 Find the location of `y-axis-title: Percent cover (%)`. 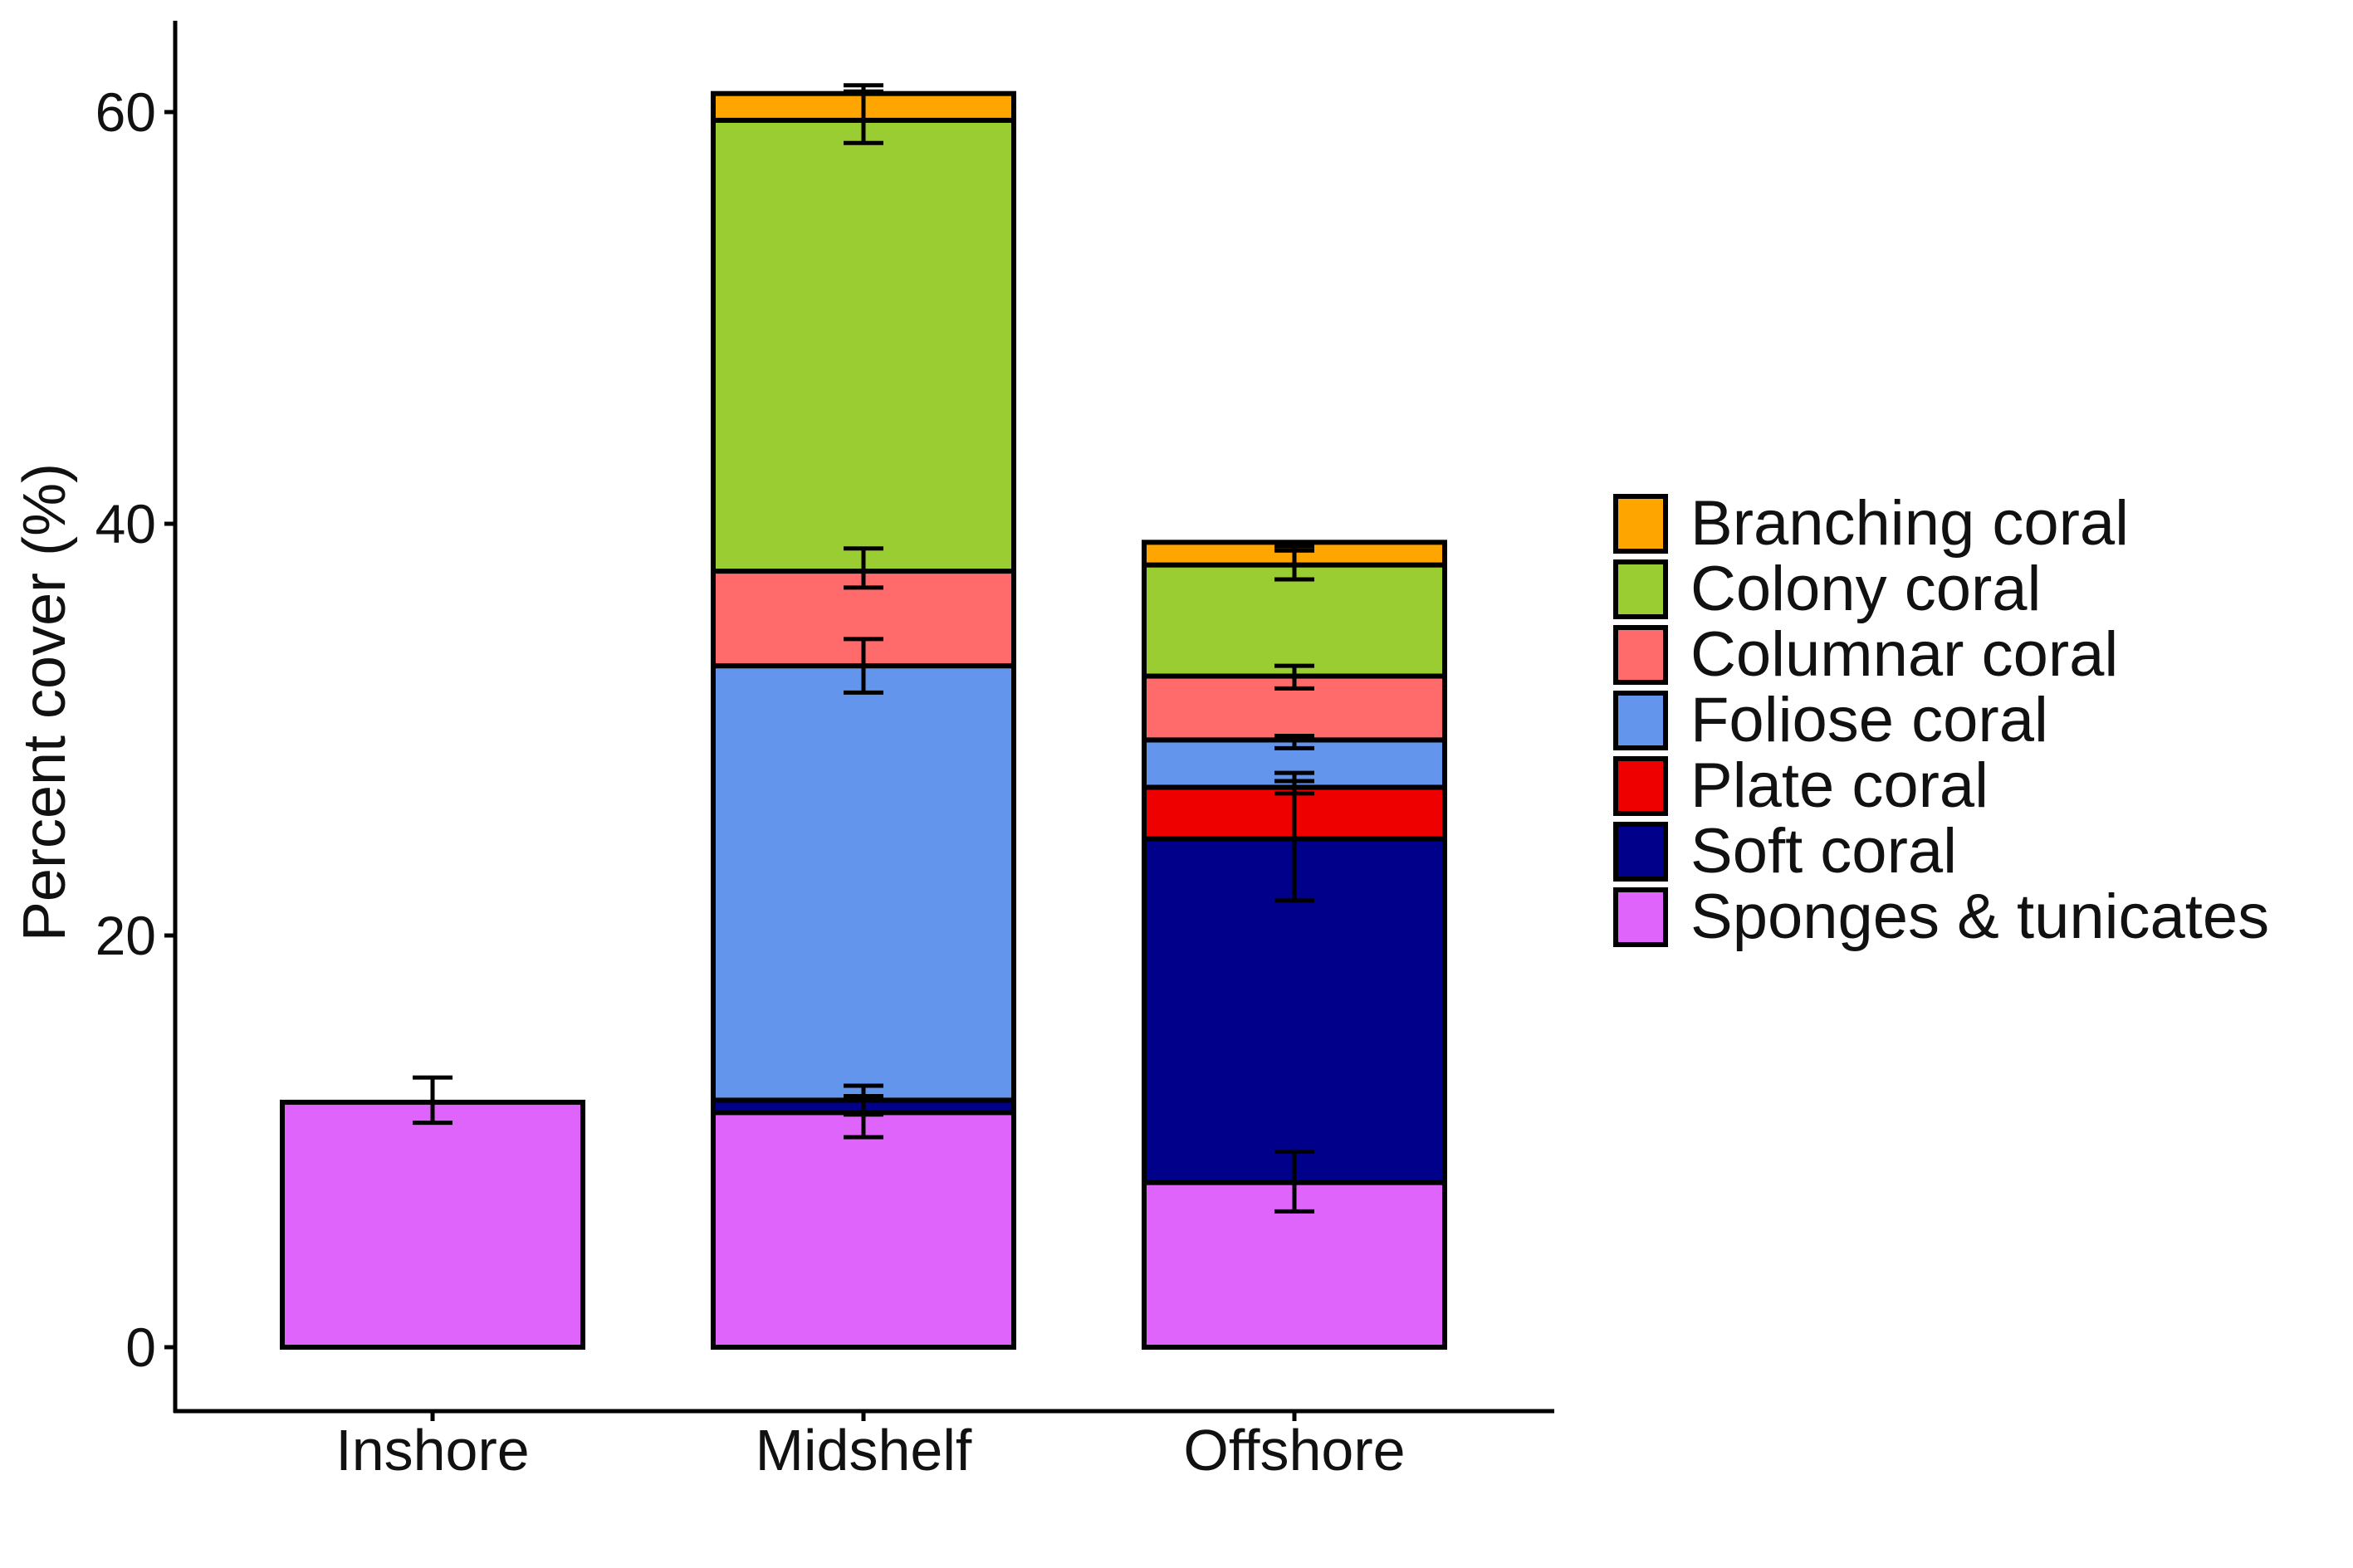

y-axis-title: Percent cover (%) is located at coordinates (45, 702).